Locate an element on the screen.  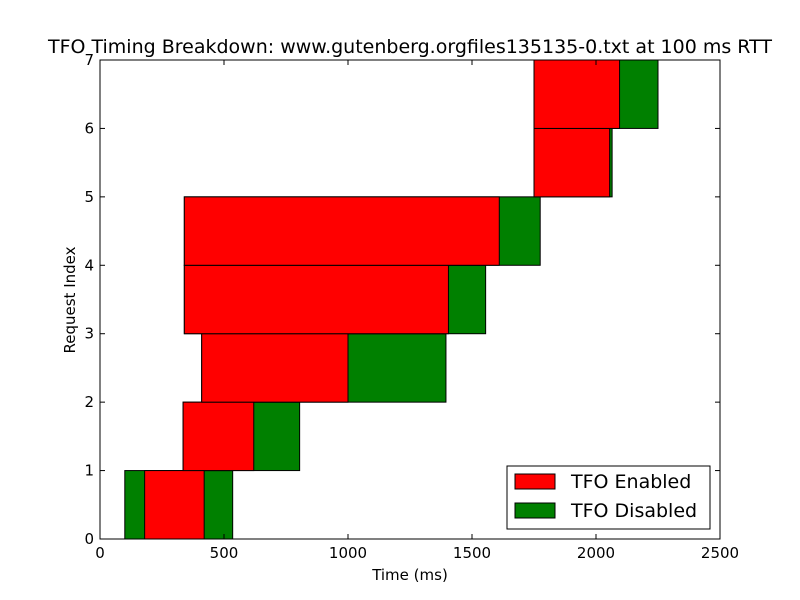
x-axis-label: Time (ms) is located at coordinates (409, 575).